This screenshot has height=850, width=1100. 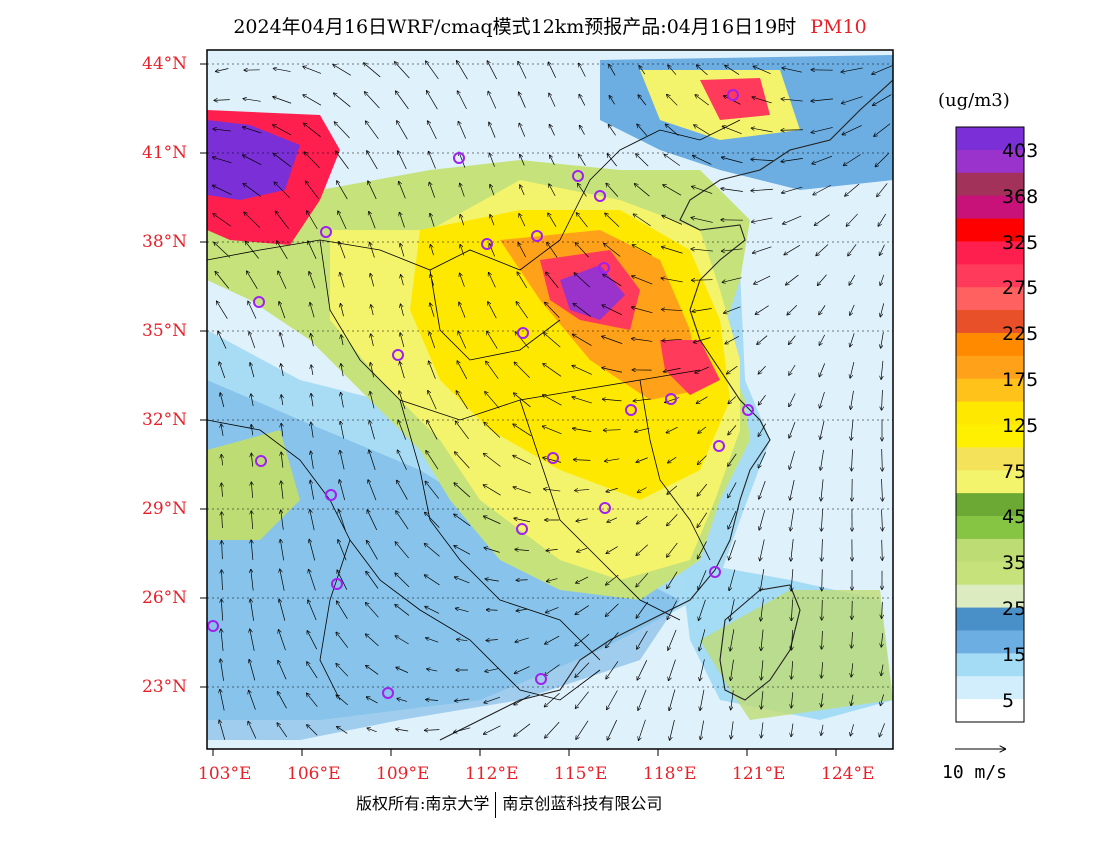 What do you see at coordinates (990, 424) in the screenshot?
I see `colorbar-frame` at bounding box center [990, 424].